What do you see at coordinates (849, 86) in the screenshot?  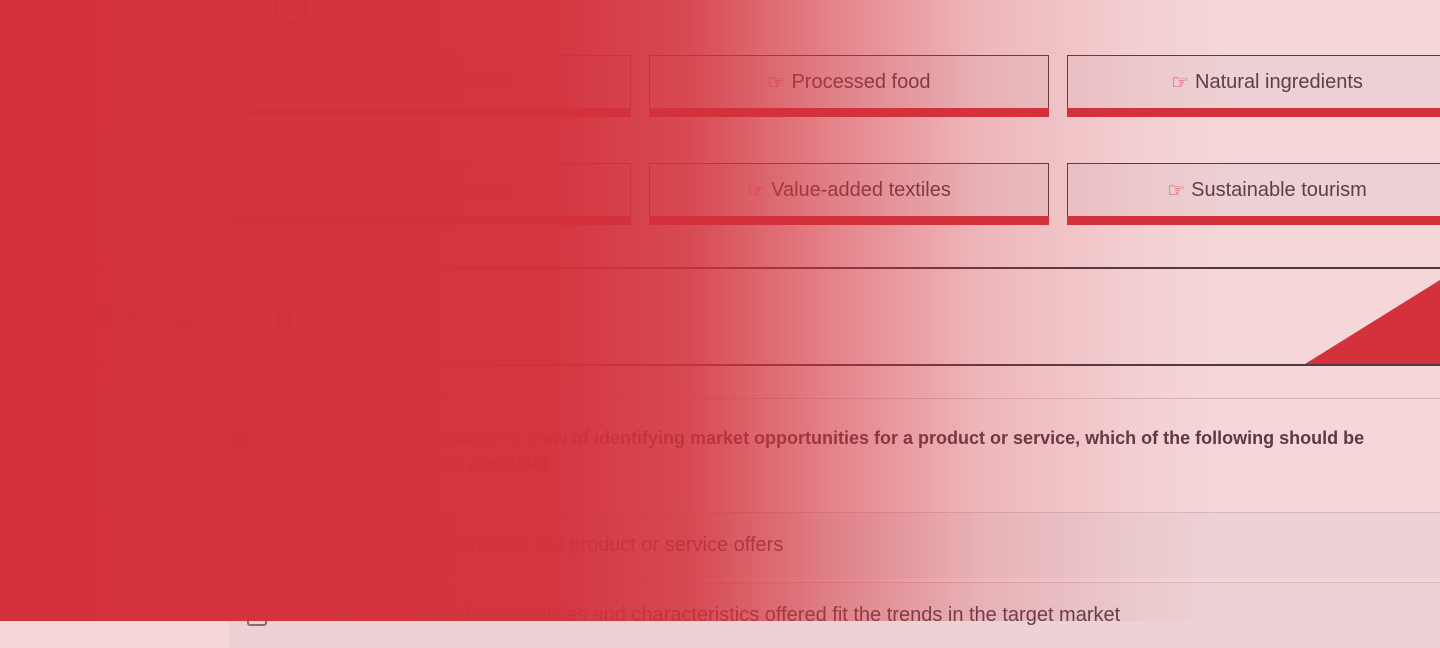 I see `category-button-processed-food: ☞ Processed food` at bounding box center [849, 86].